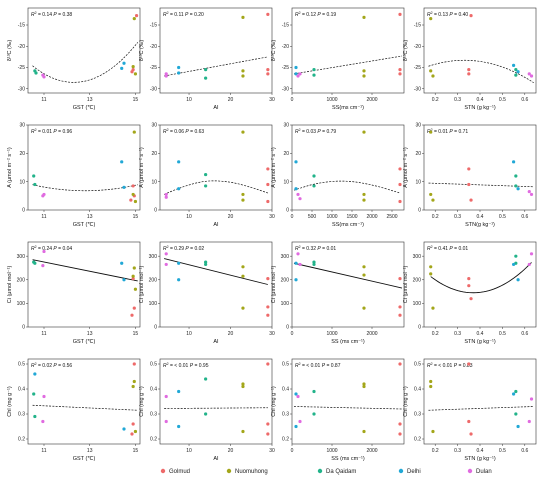  What do you see at coordinates (447, 248) in the screenshot?
I see `stats-label: R2 = 0.41 P = 0.01` at bounding box center [447, 248].